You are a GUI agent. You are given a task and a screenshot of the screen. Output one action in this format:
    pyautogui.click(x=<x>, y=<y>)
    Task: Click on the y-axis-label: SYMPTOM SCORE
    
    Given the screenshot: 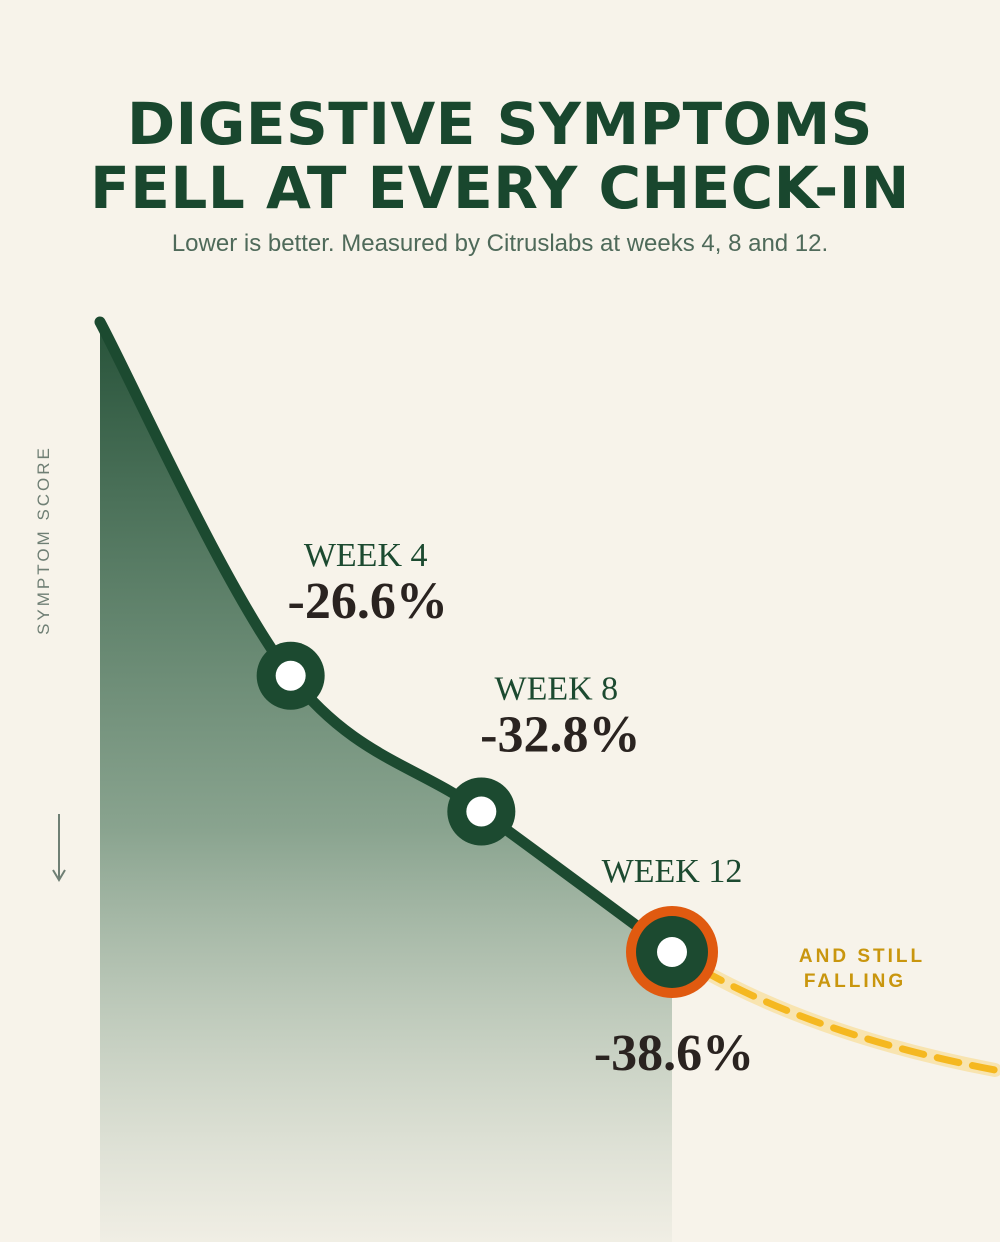 What is the action you would take?
    pyautogui.click(x=43, y=540)
    